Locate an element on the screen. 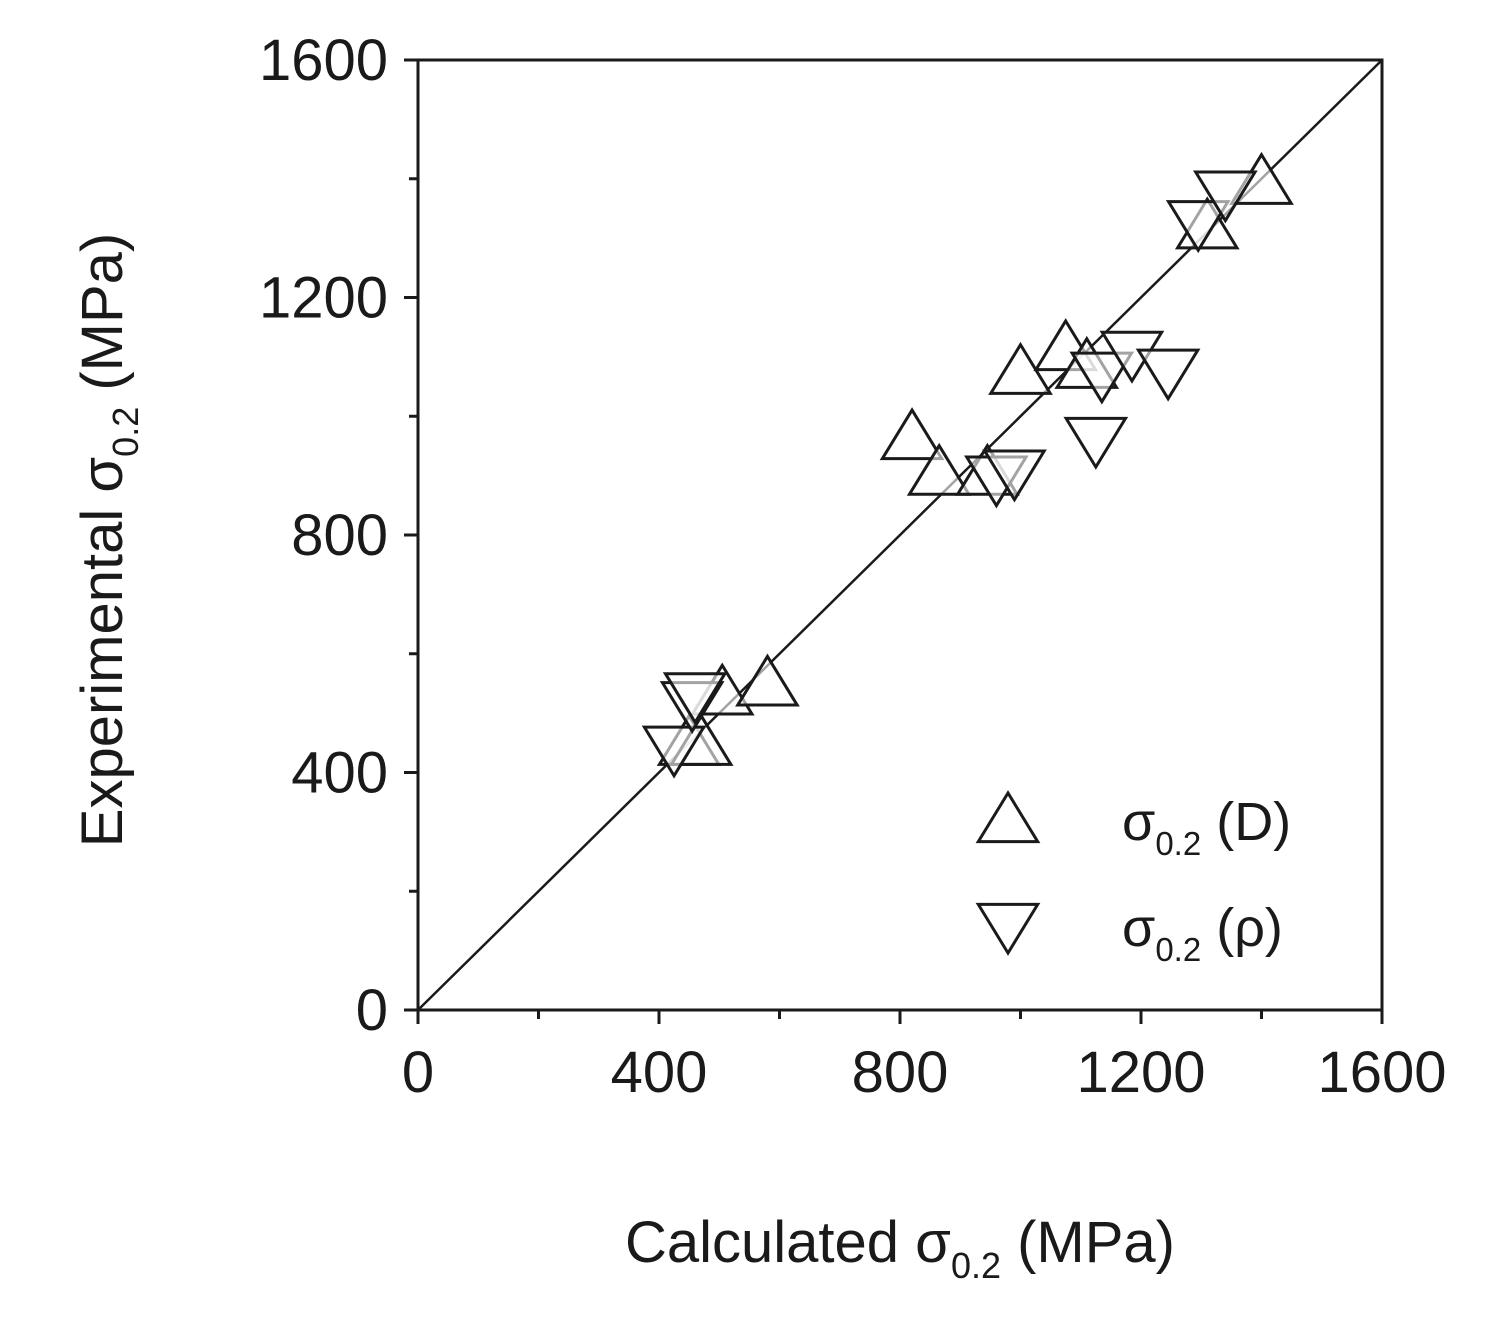 The width and height of the screenshot is (1494, 1341). legend-triangle-down-icon is located at coordinates (1008, 929).